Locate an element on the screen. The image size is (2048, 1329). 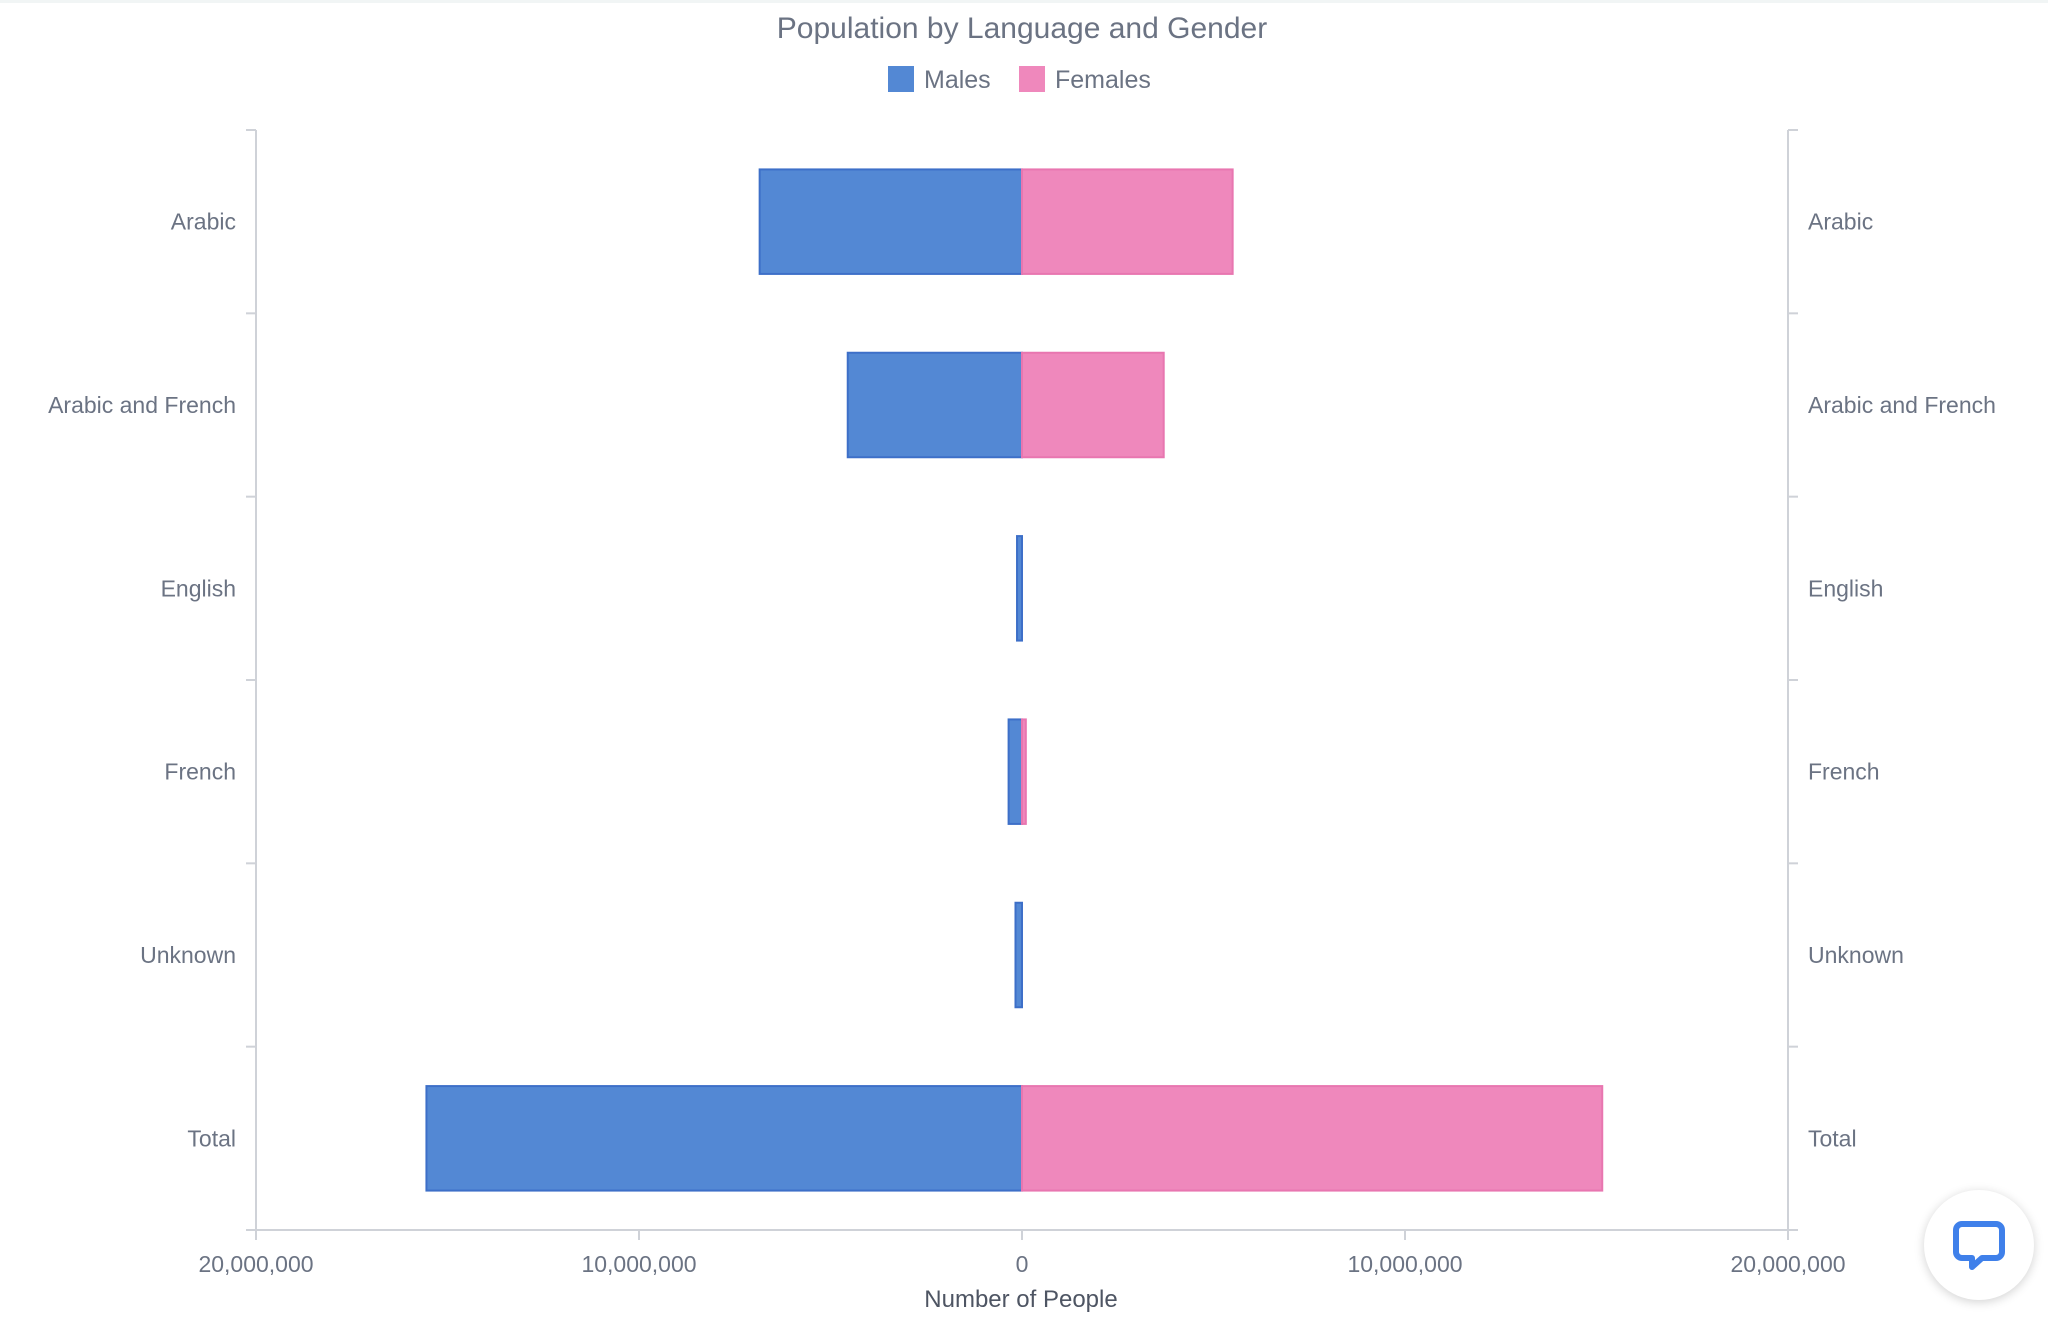
category-label-left-2: English is located at coordinates (198, 588).